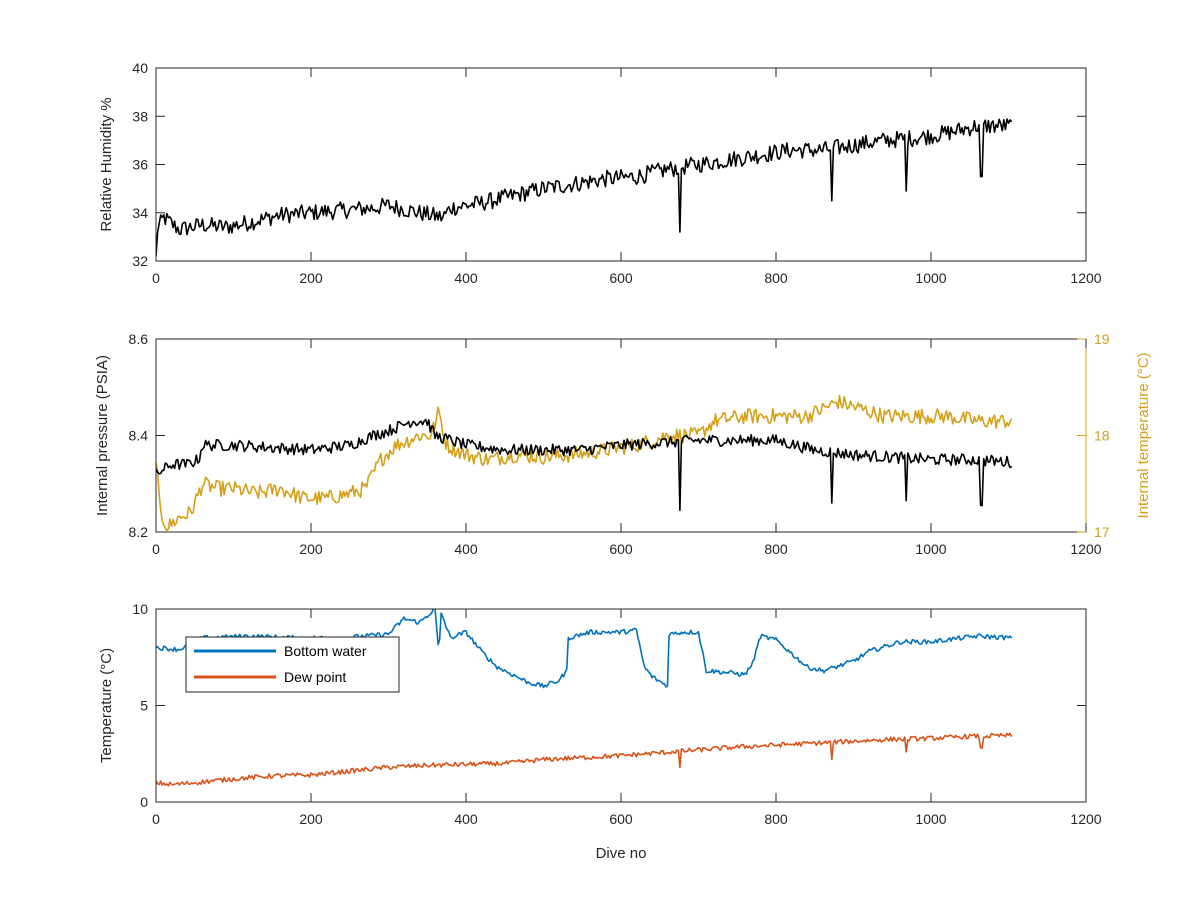  Describe the element at coordinates (144, 706) in the screenshot. I see `y-tick-label: 5` at that location.